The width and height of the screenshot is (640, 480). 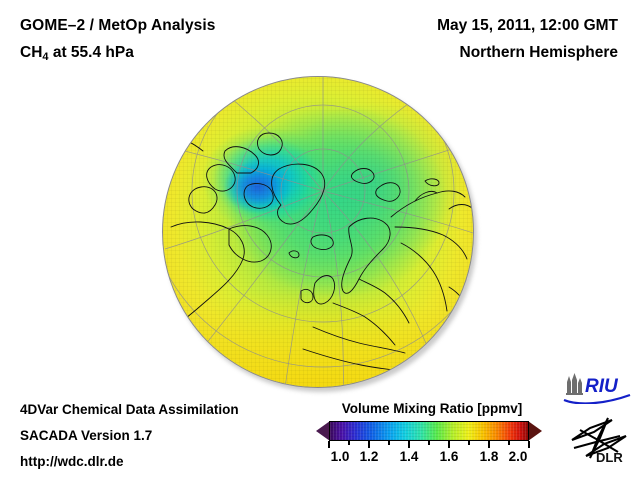 I want to click on colorbar-over-arrow, so click(x=535, y=431).